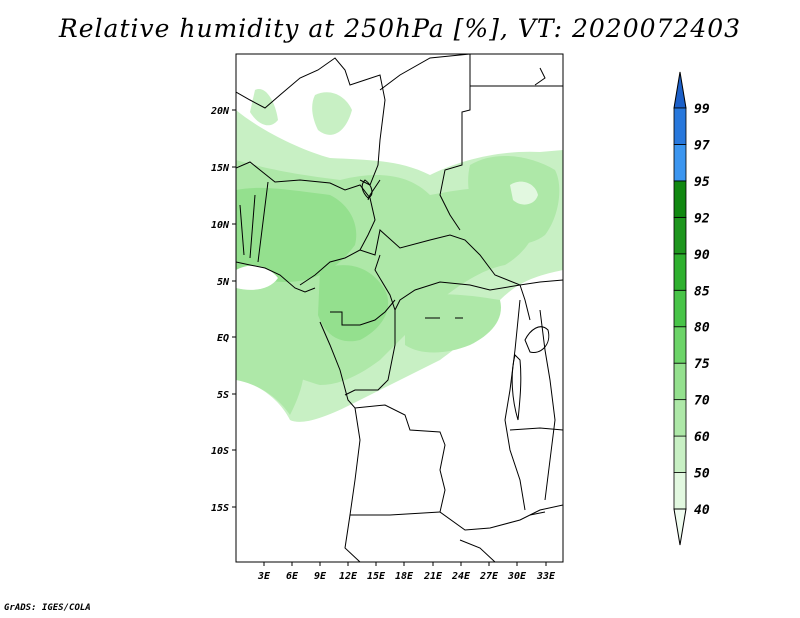 This screenshot has height=618, width=800. Describe the element at coordinates (270, 357) in the screenshot. I see `rh-band-southwest` at that location.